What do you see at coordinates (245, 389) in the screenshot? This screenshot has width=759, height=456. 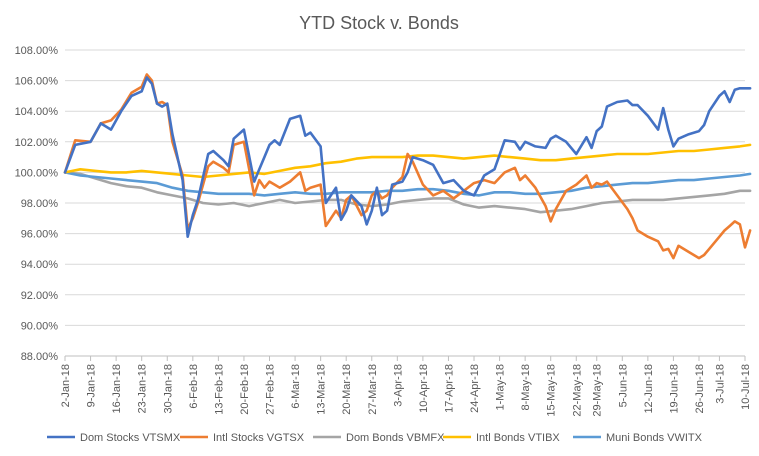 I see `x-tick-label: 20-Feb-18` at bounding box center [245, 389].